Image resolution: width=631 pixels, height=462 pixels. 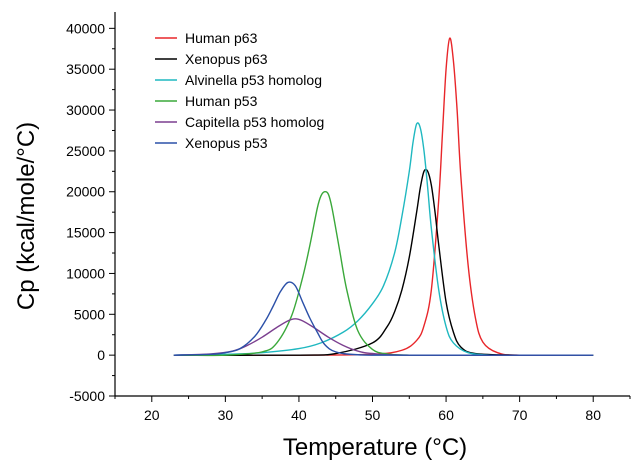 I want to click on legend-label-alvinella-p53-homolog: Alvinella p53 homolog, so click(x=253, y=80).